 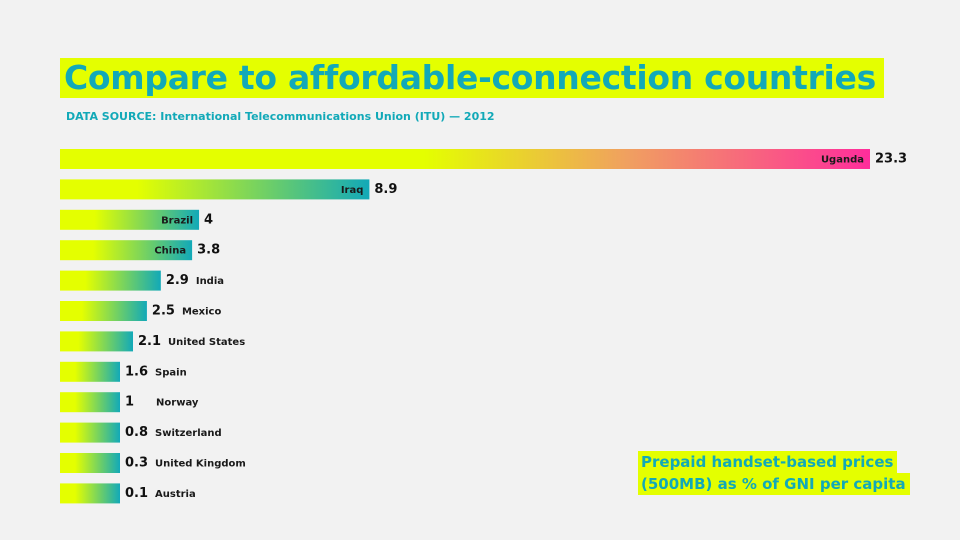 What do you see at coordinates (891, 159) in the screenshot?
I see `value-label-uganda: 23.3` at bounding box center [891, 159].